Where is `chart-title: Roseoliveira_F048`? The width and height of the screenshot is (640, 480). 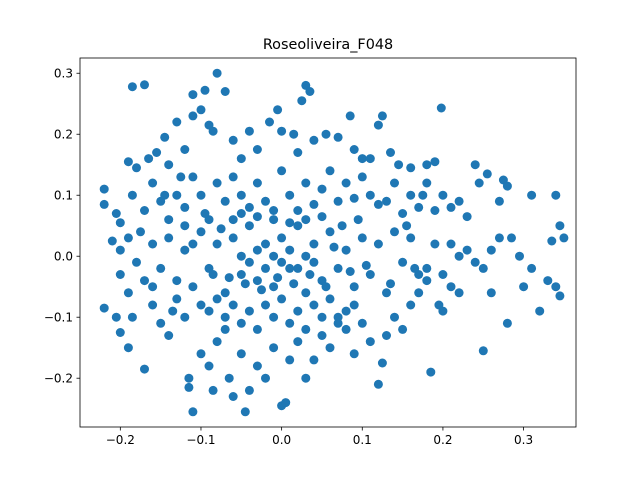 chart-title: Roseoliveira_F048 is located at coordinates (328, 45).